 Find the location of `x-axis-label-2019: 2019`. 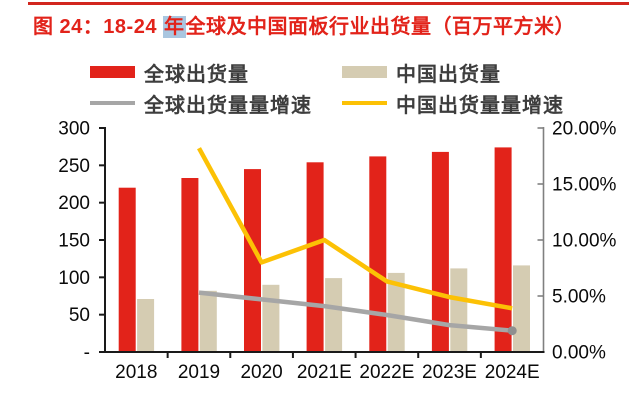

x-axis-label-2019: 2019 is located at coordinates (199, 372).